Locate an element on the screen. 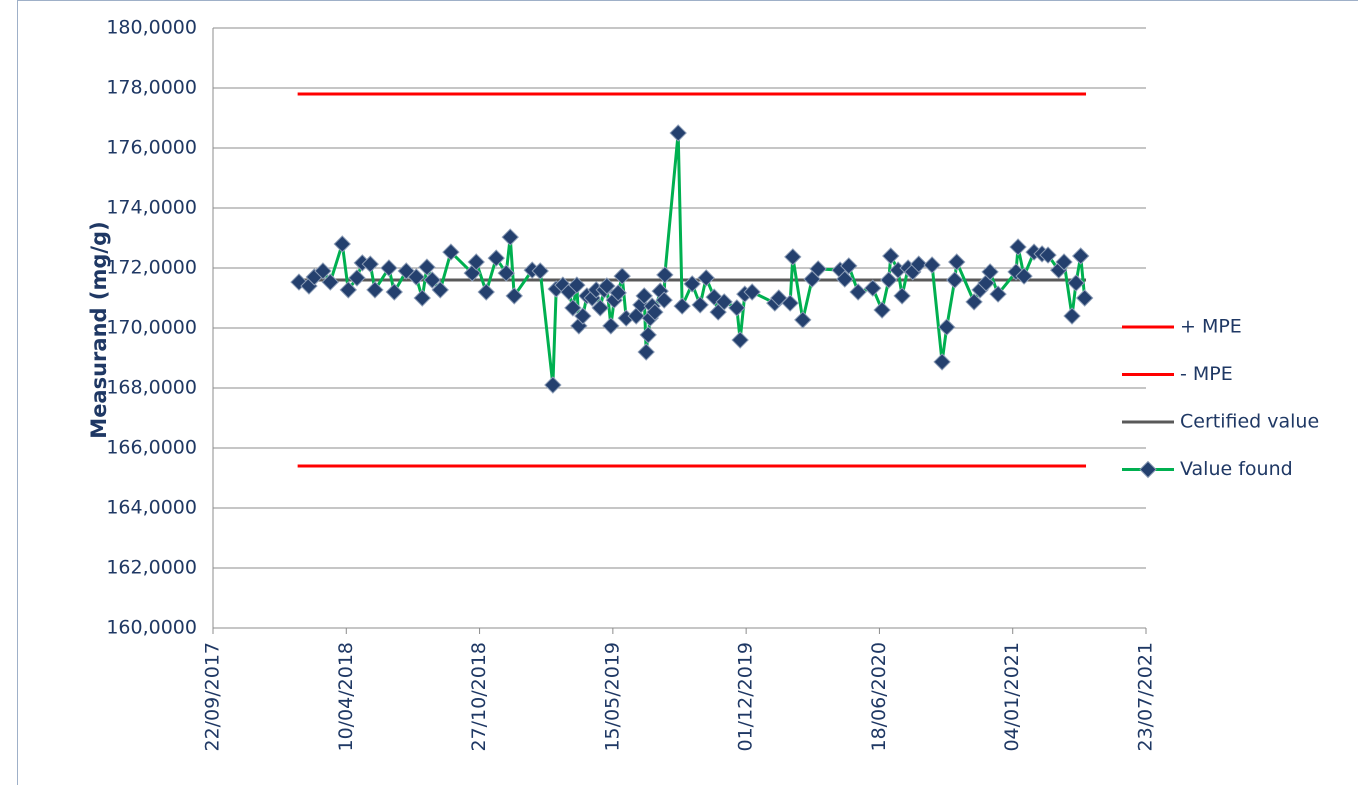 The image size is (1358, 785). y-tick-label: 162,0000 is located at coordinates (151, 568).